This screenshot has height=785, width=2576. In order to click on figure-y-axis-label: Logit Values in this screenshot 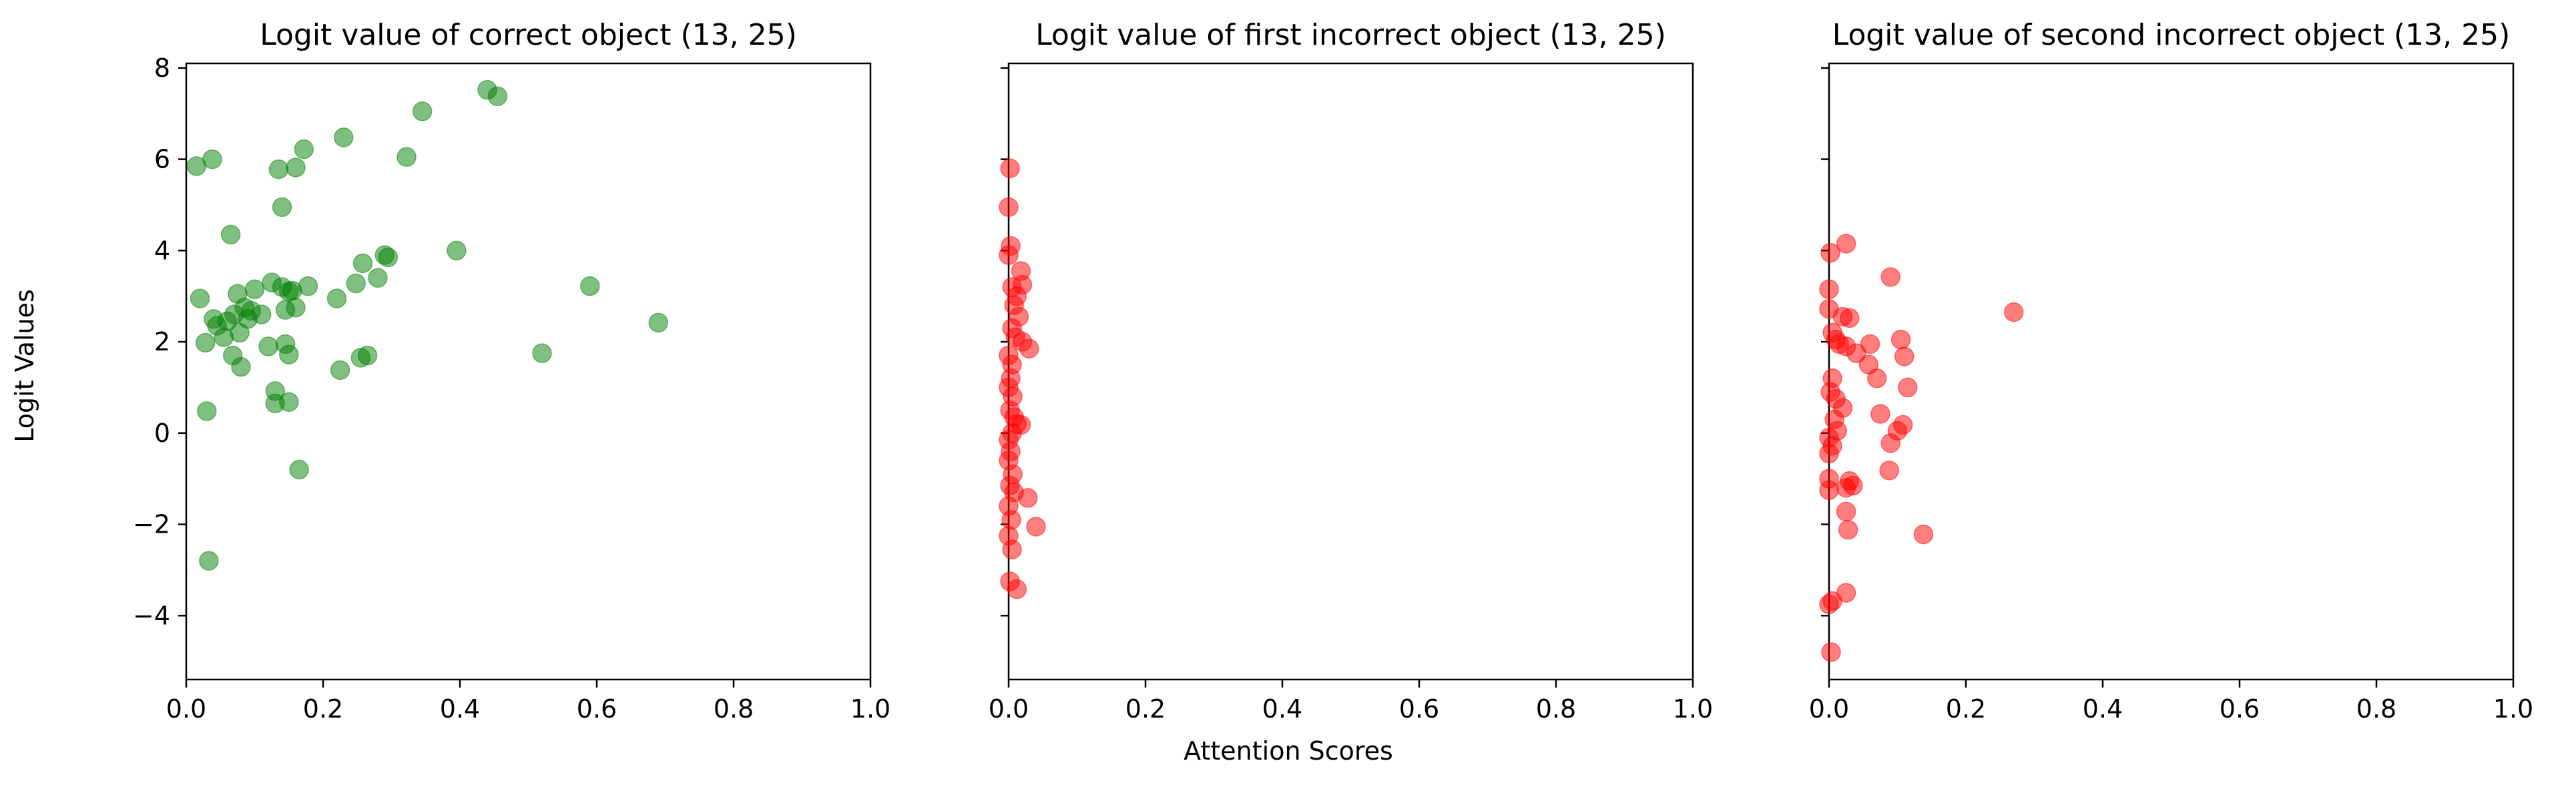, I will do `click(24, 366)`.